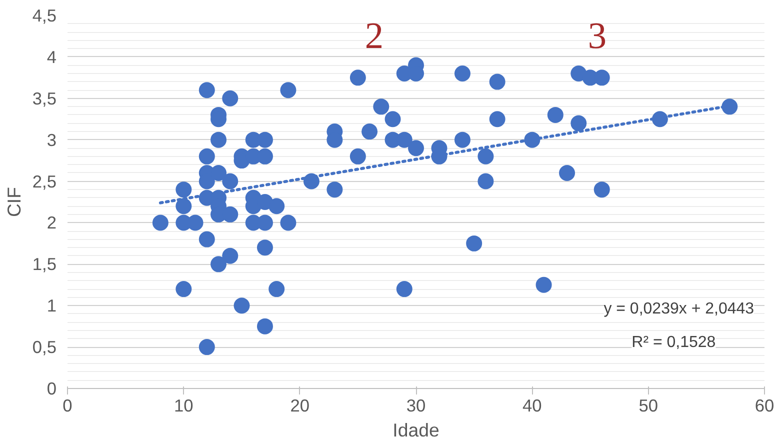 The width and height of the screenshot is (776, 443). I want to click on y-tick-label: 2,5, so click(44, 181).